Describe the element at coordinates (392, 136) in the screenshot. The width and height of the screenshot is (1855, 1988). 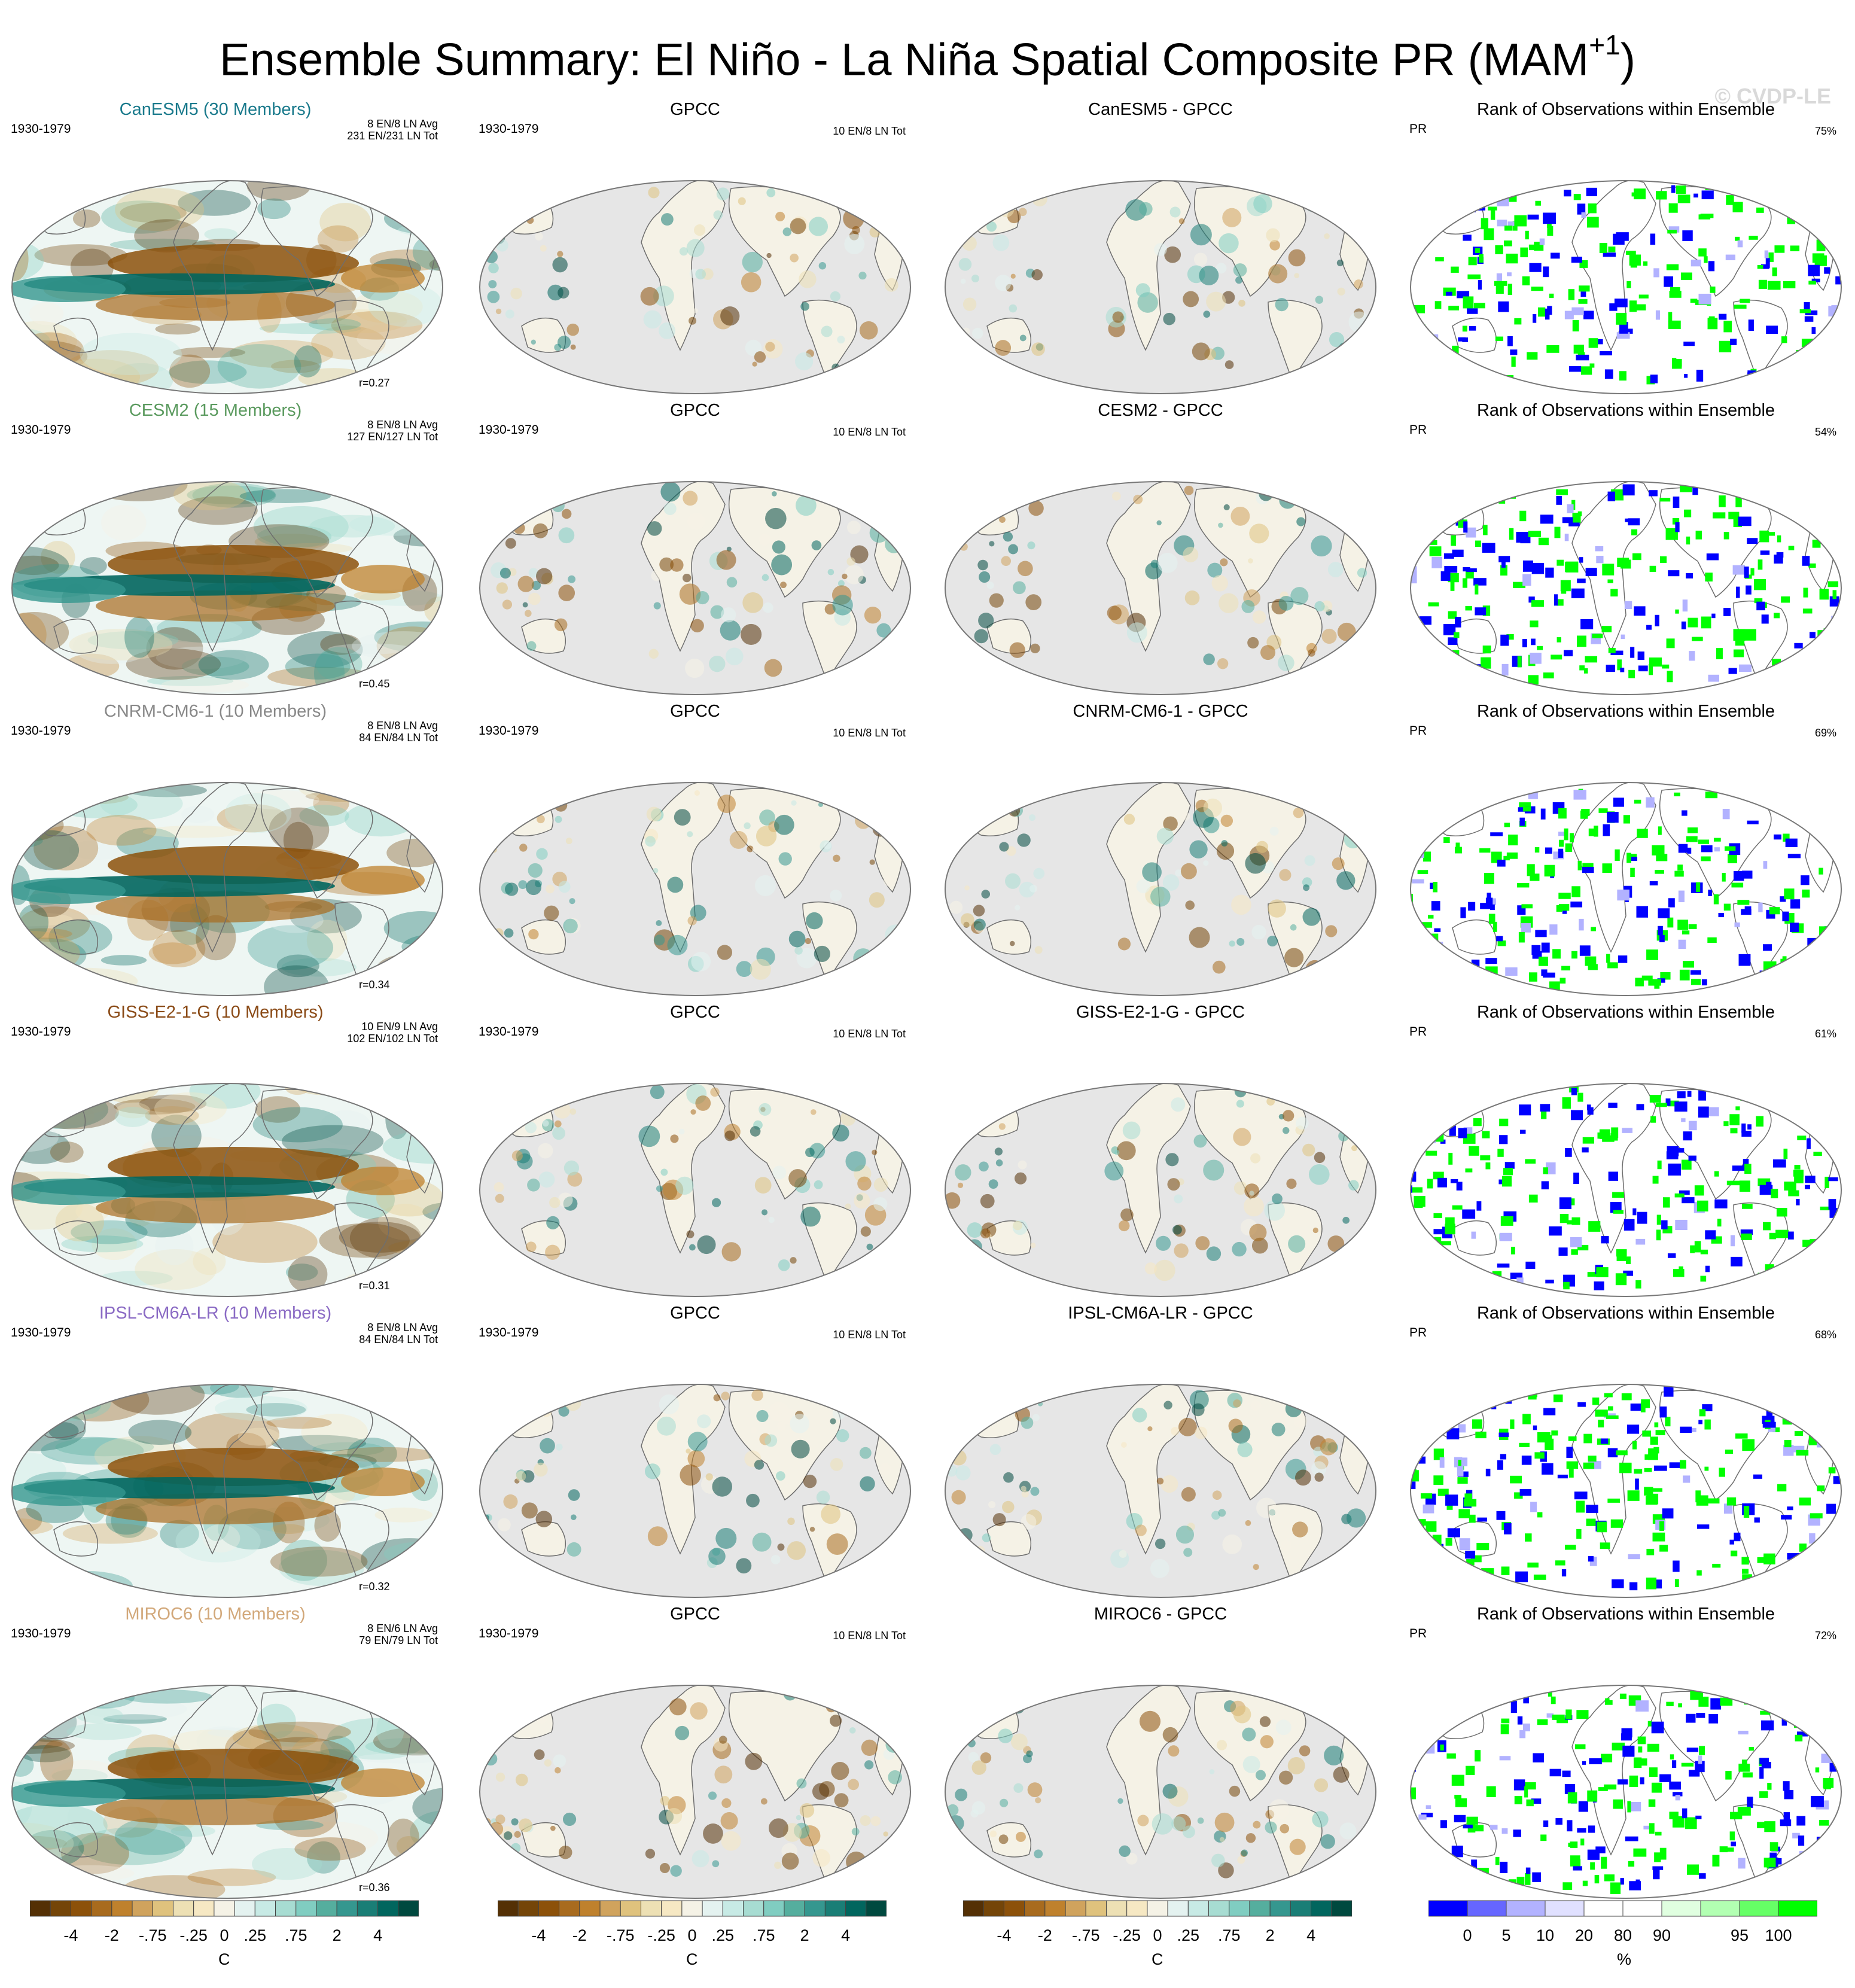
I see `total-count: 231 EN/231 LN Tot` at that location.